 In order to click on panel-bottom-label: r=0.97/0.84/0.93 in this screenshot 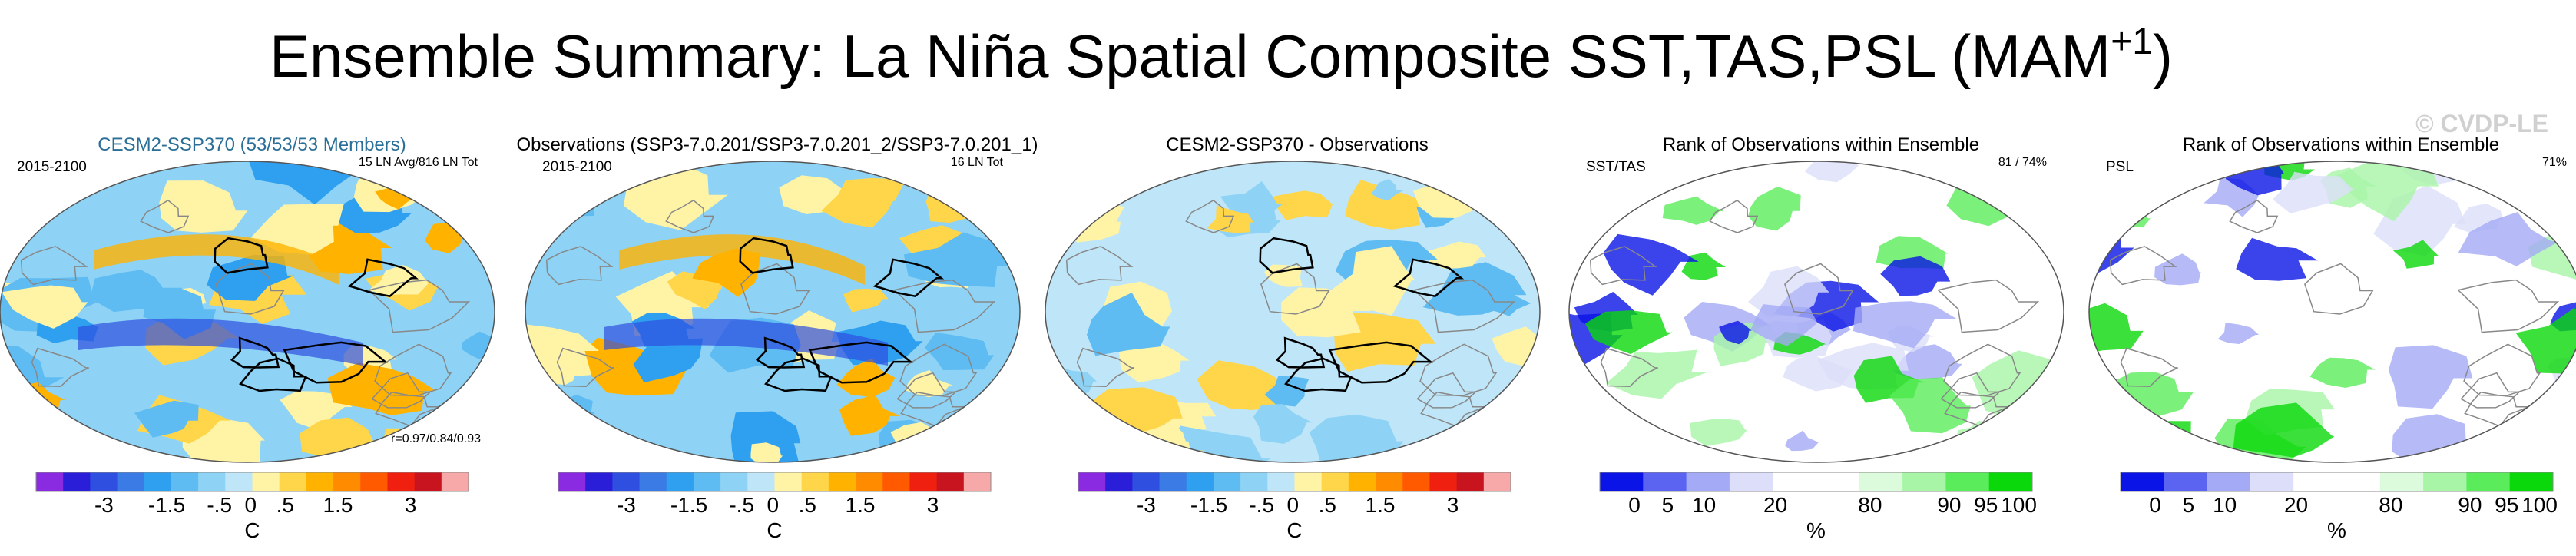, I will do `click(436, 438)`.